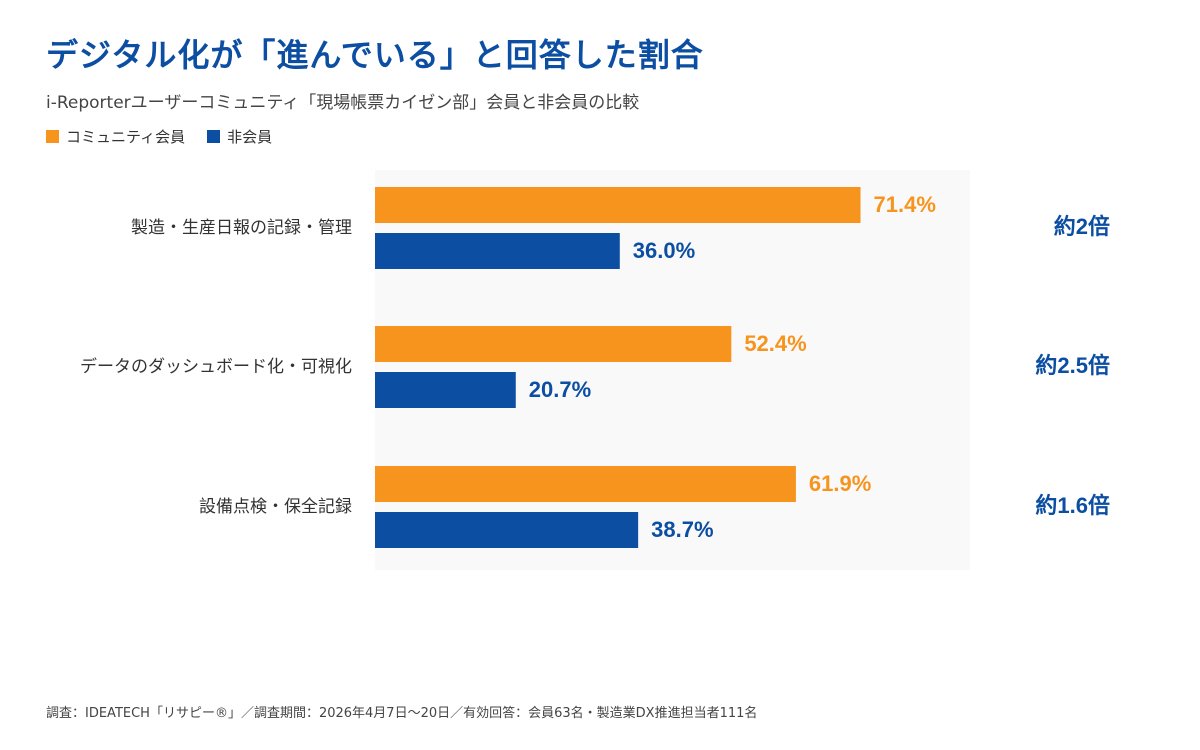 The width and height of the screenshot is (1200, 750). I want to click on value-label-nonmember: 36.0%, so click(664, 250).